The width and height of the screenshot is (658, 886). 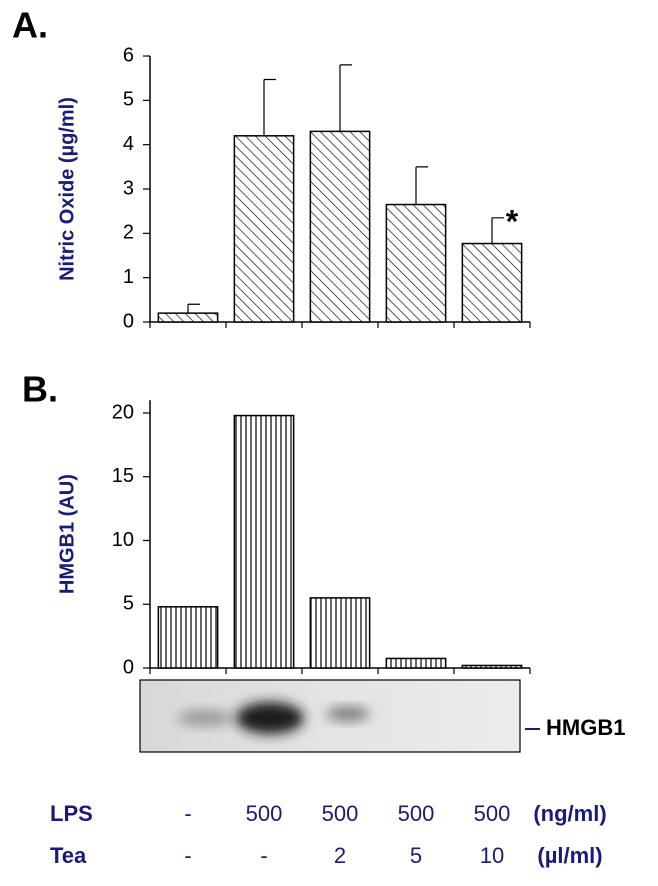 What do you see at coordinates (585, 727) in the screenshot?
I see `blot-label: HMGB1` at bounding box center [585, 727].